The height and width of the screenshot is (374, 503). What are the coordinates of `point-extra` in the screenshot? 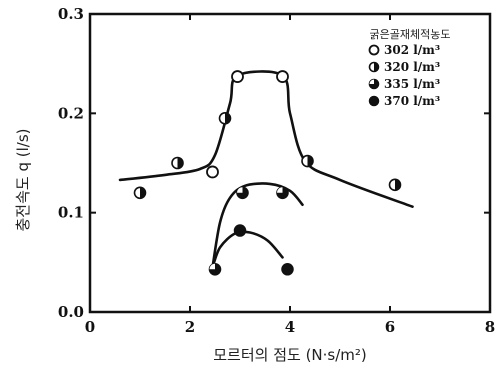 It's located at (212, 172).